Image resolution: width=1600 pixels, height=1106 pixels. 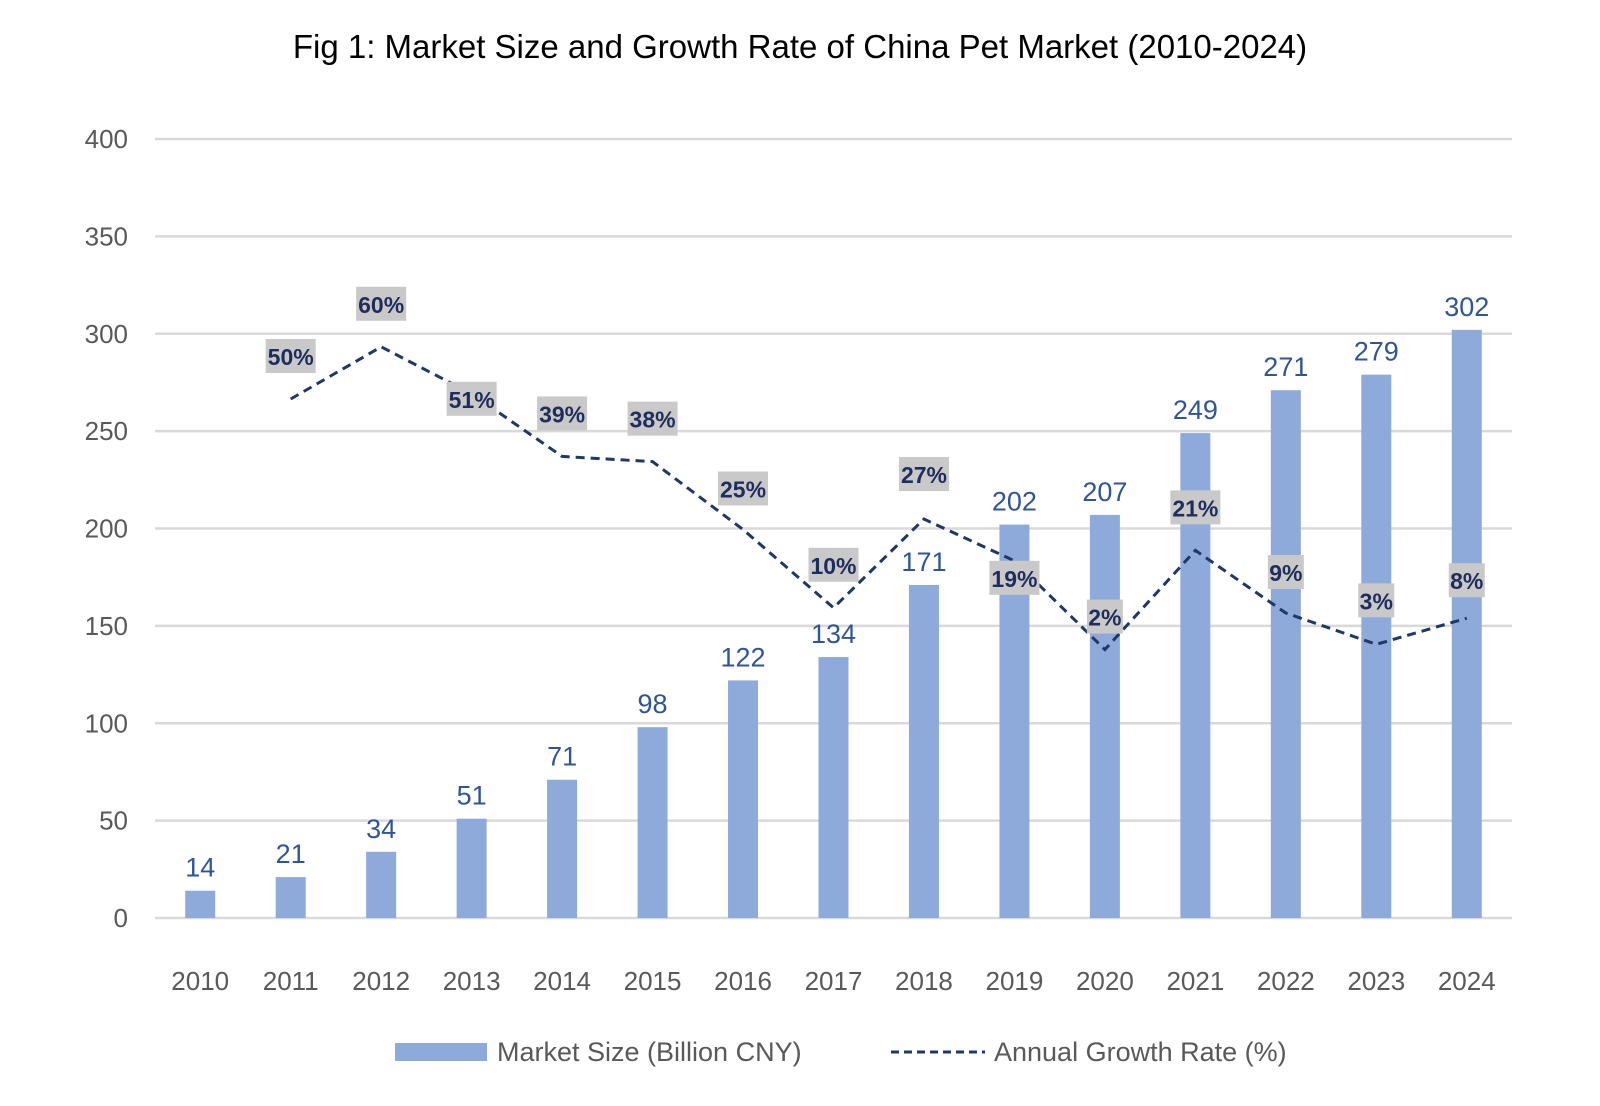 I want to click on growth-data-label-text: 21%, so click(x=1195, y=508).